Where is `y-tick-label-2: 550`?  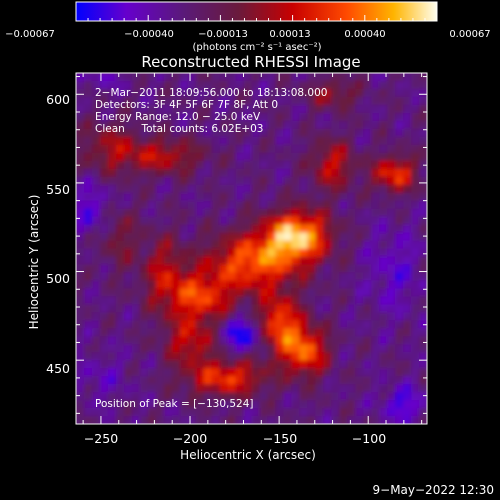 y-tick-label-2: 550 is located at coordinates (58, 189).